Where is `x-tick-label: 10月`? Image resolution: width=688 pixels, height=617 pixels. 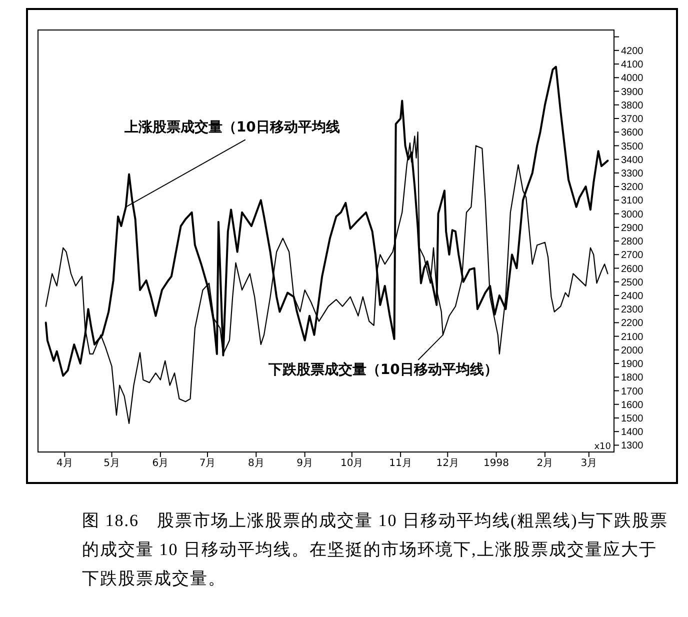
x-tick-label: 10月 is located at coordinates (352, 464).